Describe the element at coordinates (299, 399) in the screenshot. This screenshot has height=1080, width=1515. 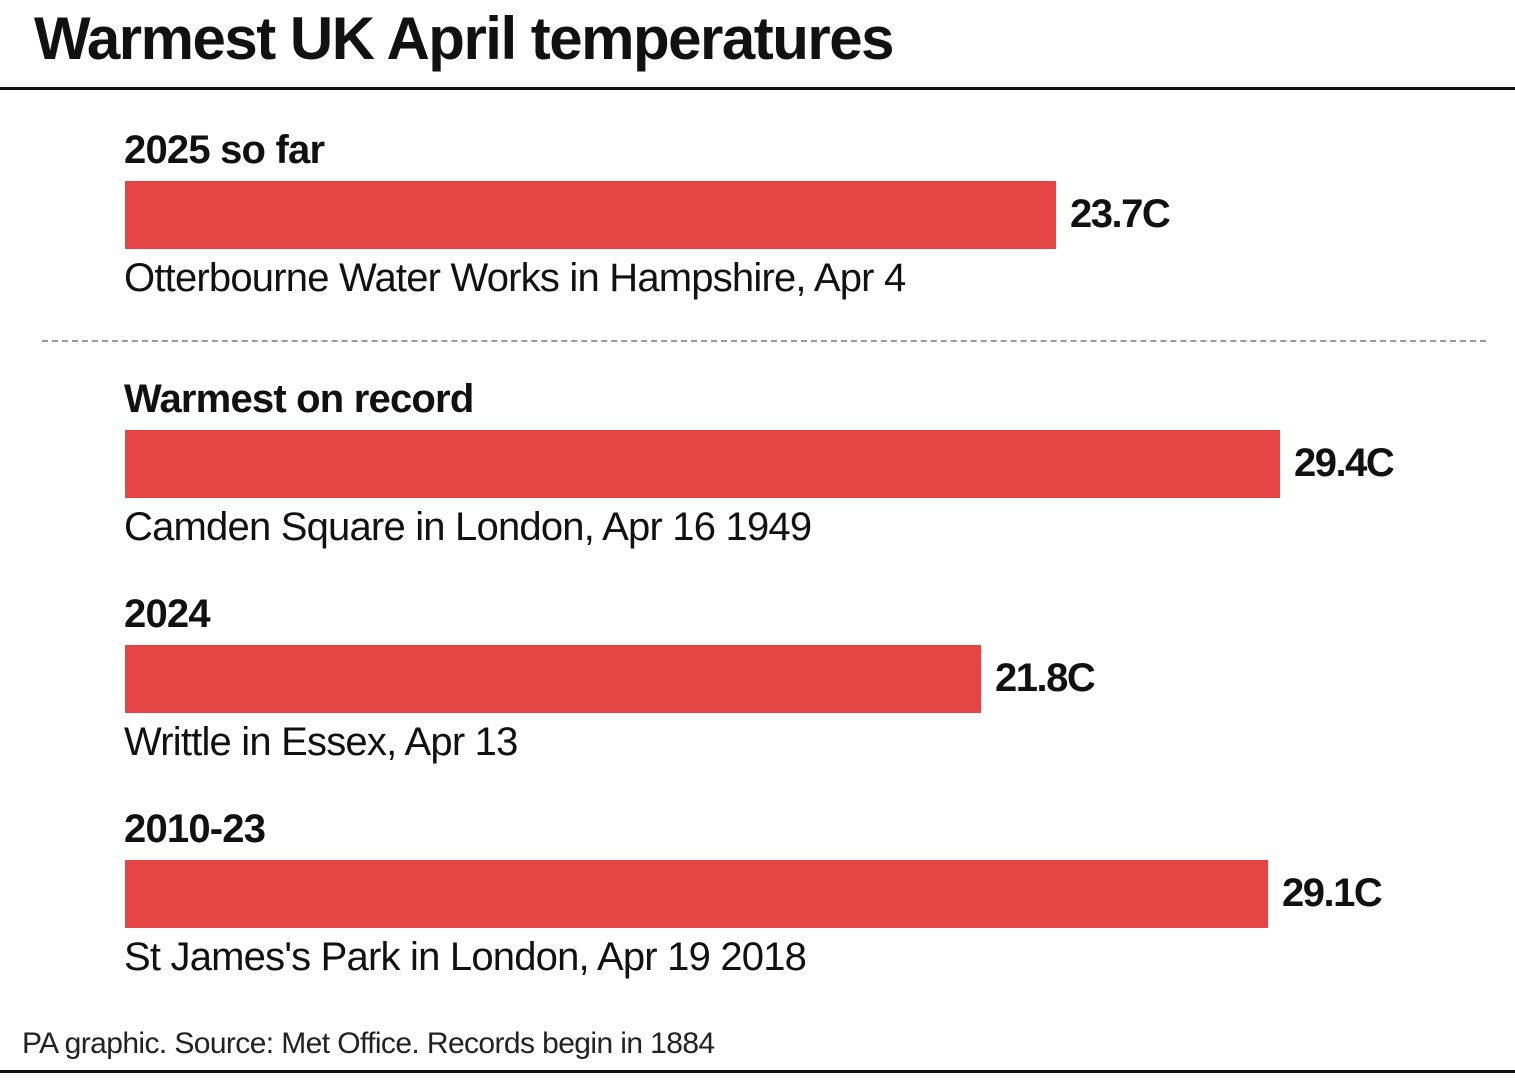
I see `bar-category-label: Warmest on record` at that location.